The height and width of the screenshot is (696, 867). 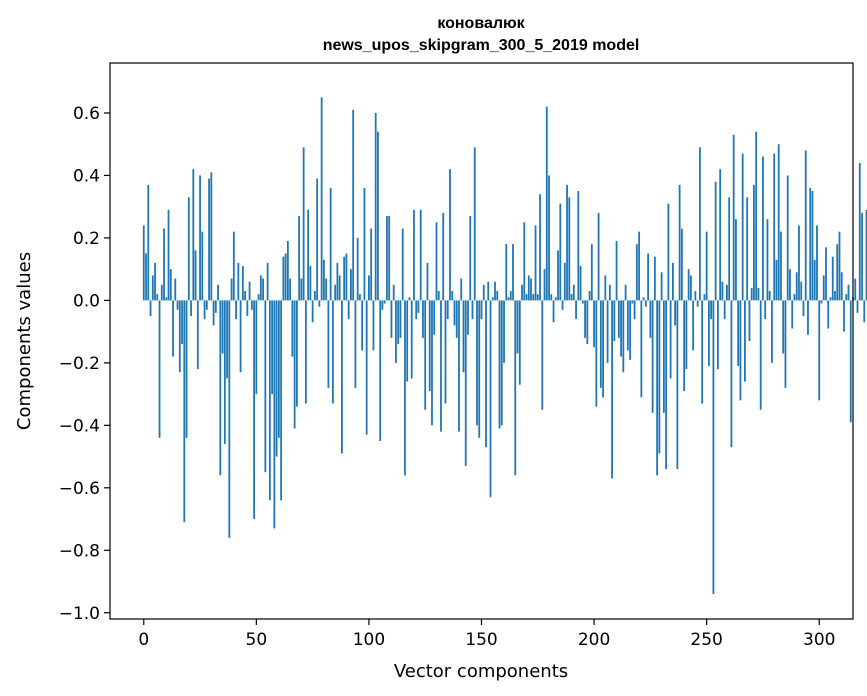 I want to click on y-tick-label-7: −0.8, so click(x=79, y=551).